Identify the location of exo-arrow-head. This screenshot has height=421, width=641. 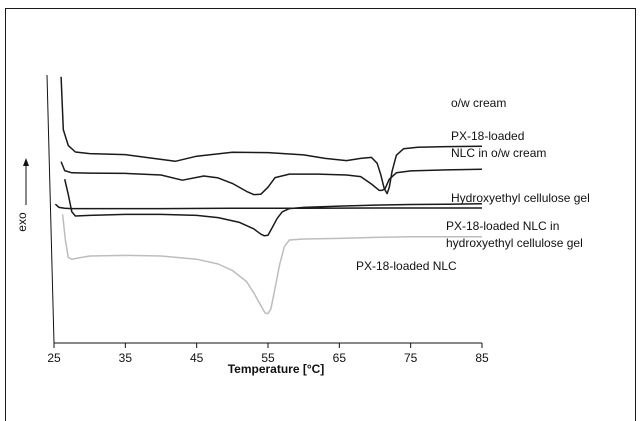
(26, 162).